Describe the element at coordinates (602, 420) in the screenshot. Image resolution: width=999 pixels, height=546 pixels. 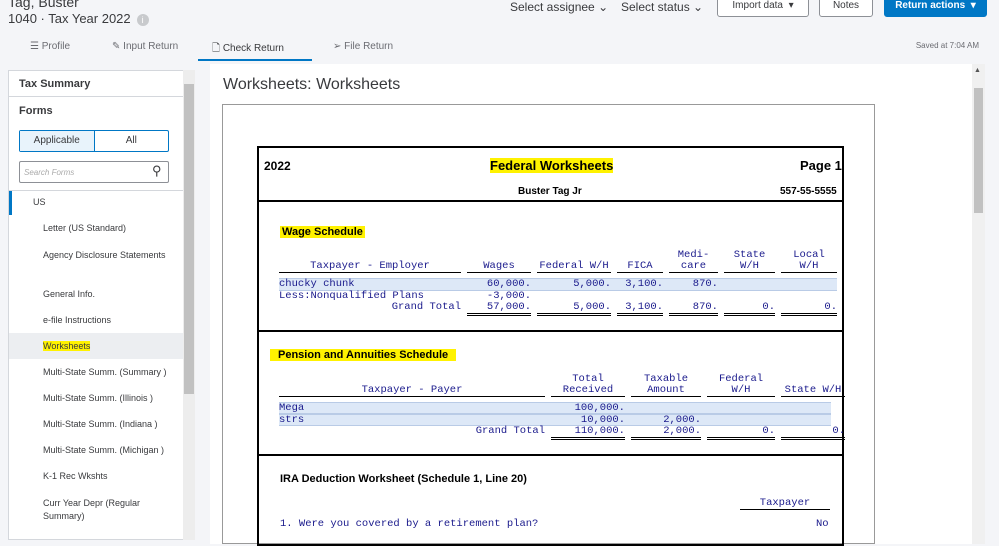
I see `cell: 10,000.` at that location.